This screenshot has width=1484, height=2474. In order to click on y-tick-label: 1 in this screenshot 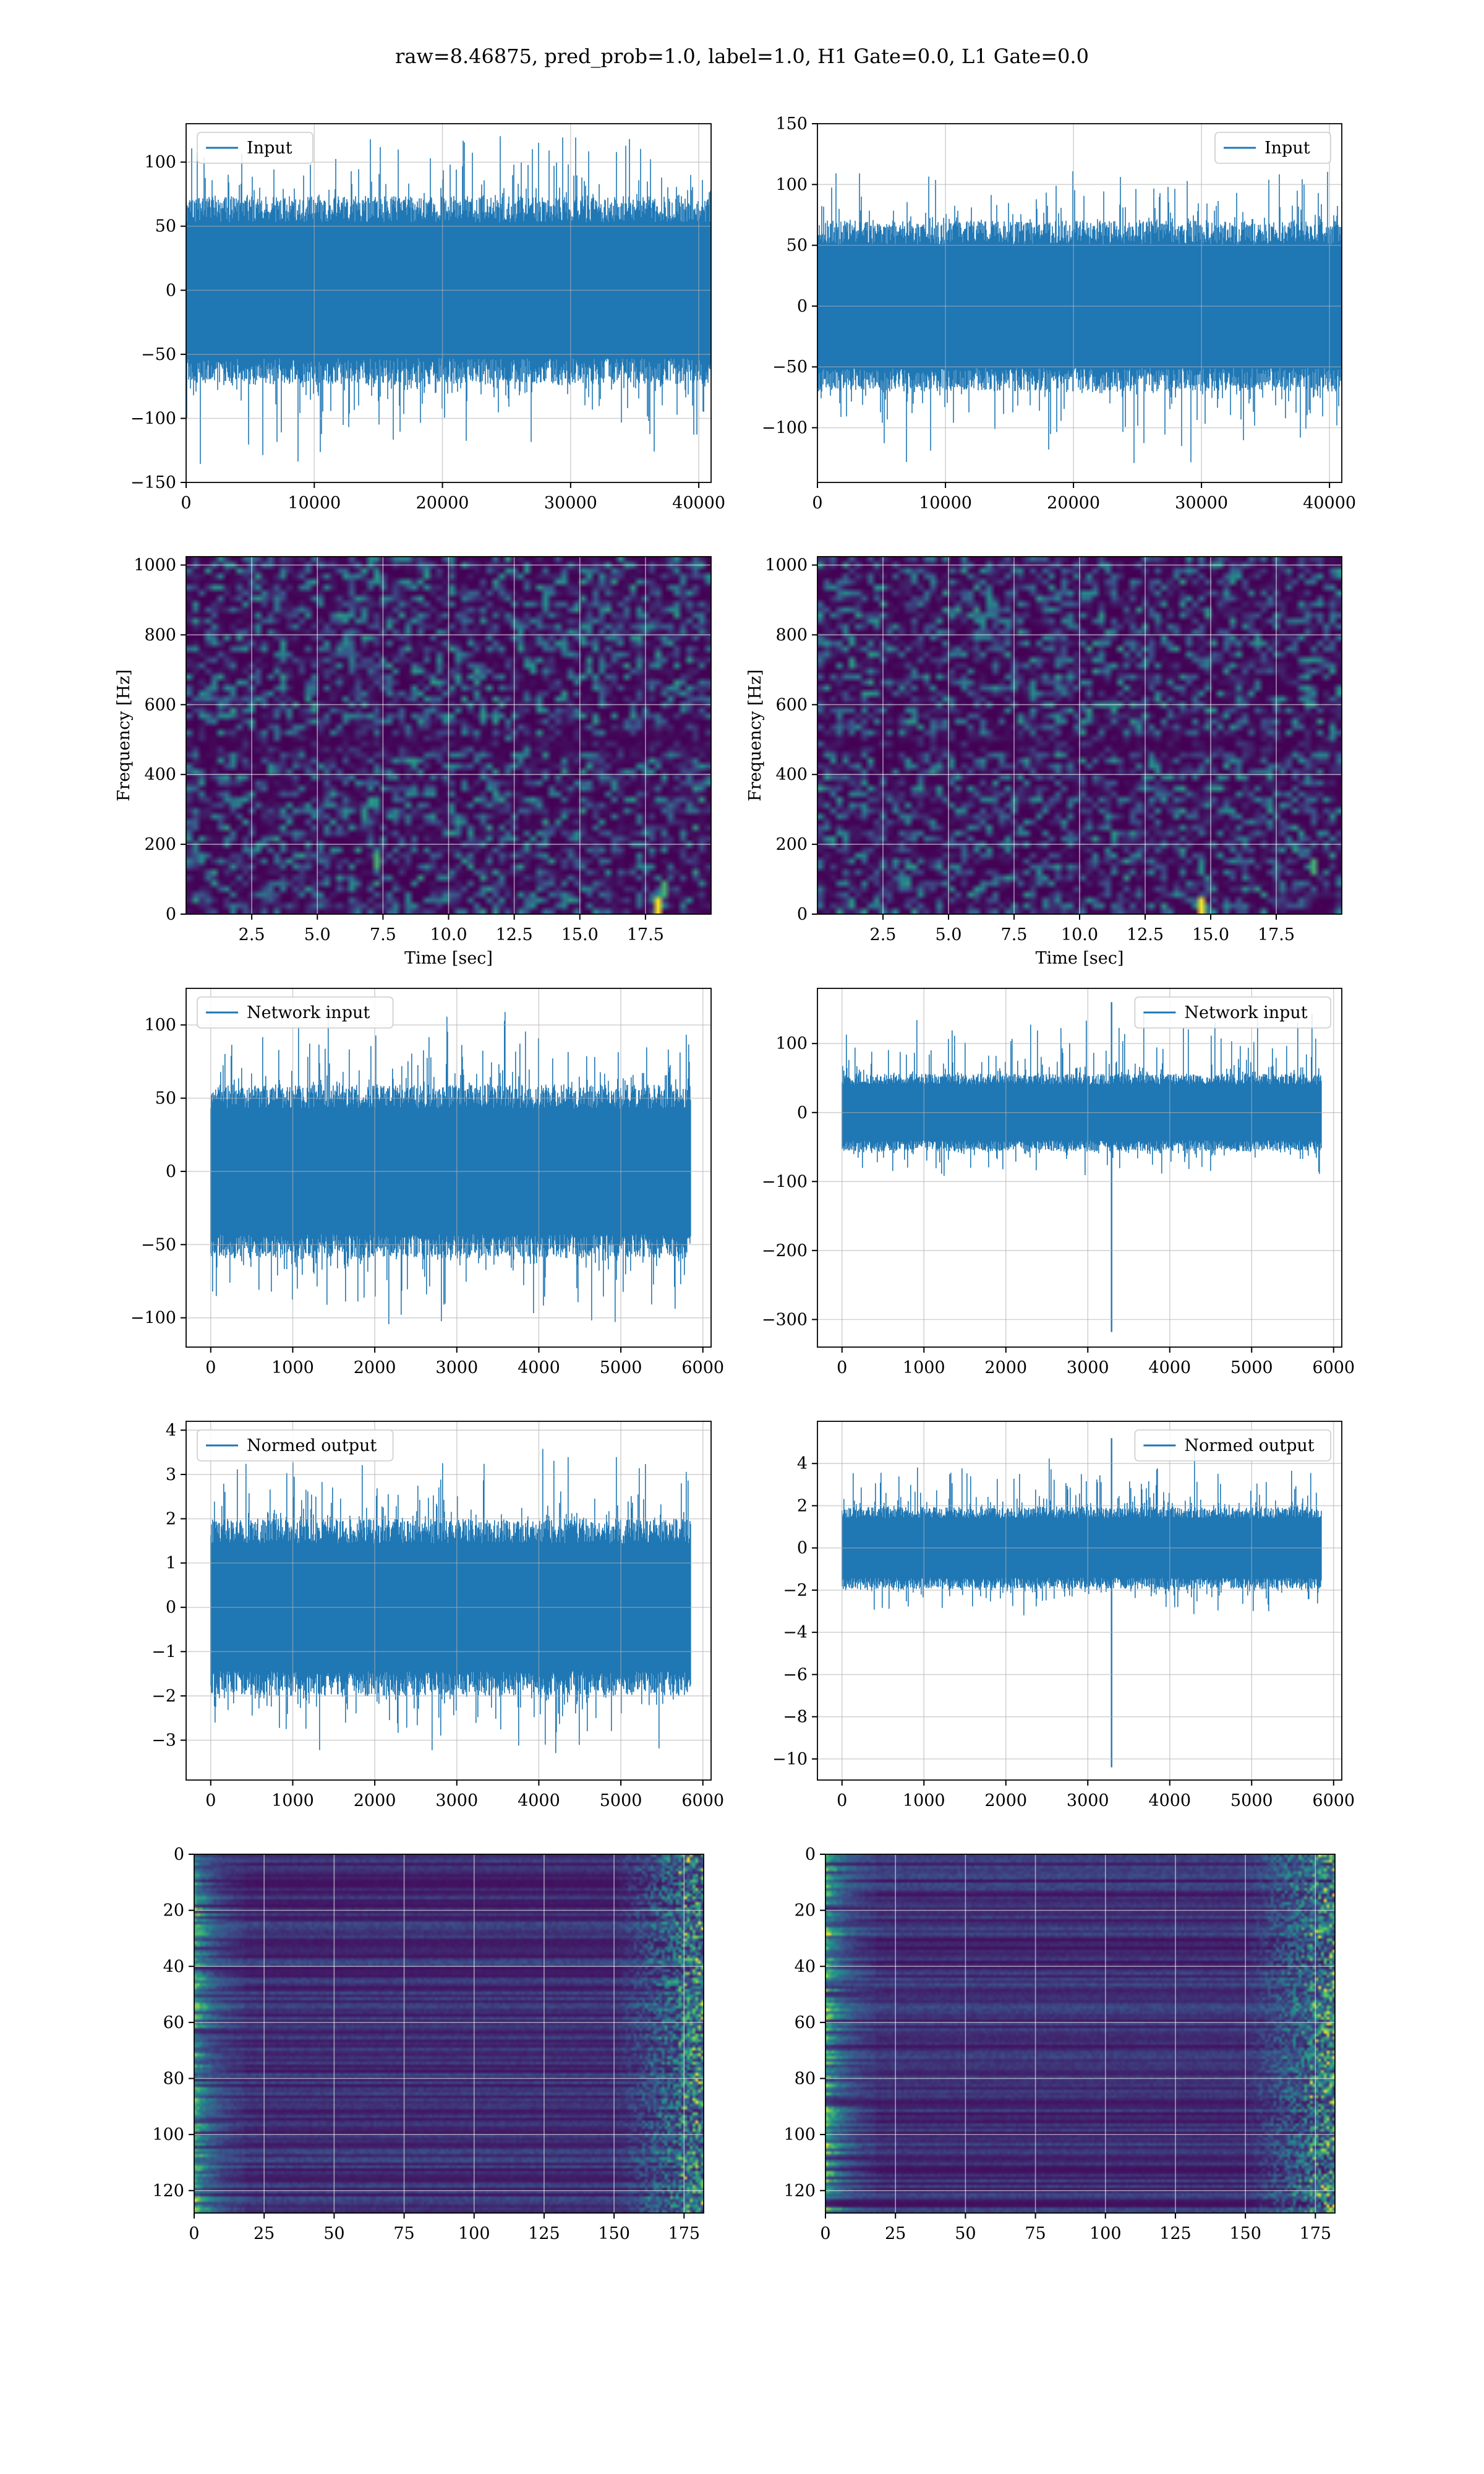, I will do `click(171, 1563)`.